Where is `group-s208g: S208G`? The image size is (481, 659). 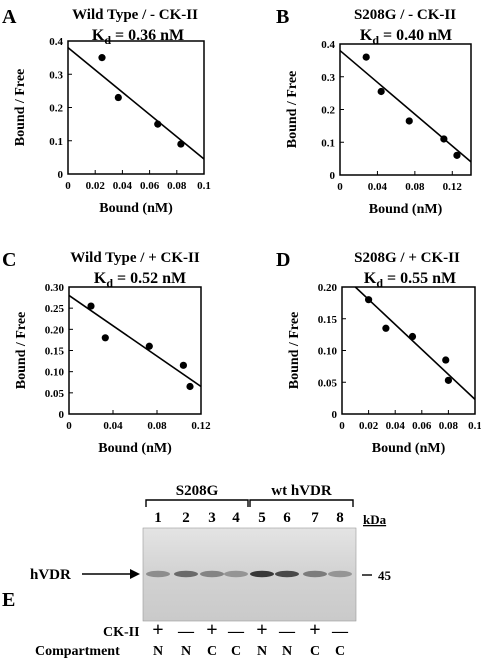
group-s208g: S208G is located at coordinates (197, 495).